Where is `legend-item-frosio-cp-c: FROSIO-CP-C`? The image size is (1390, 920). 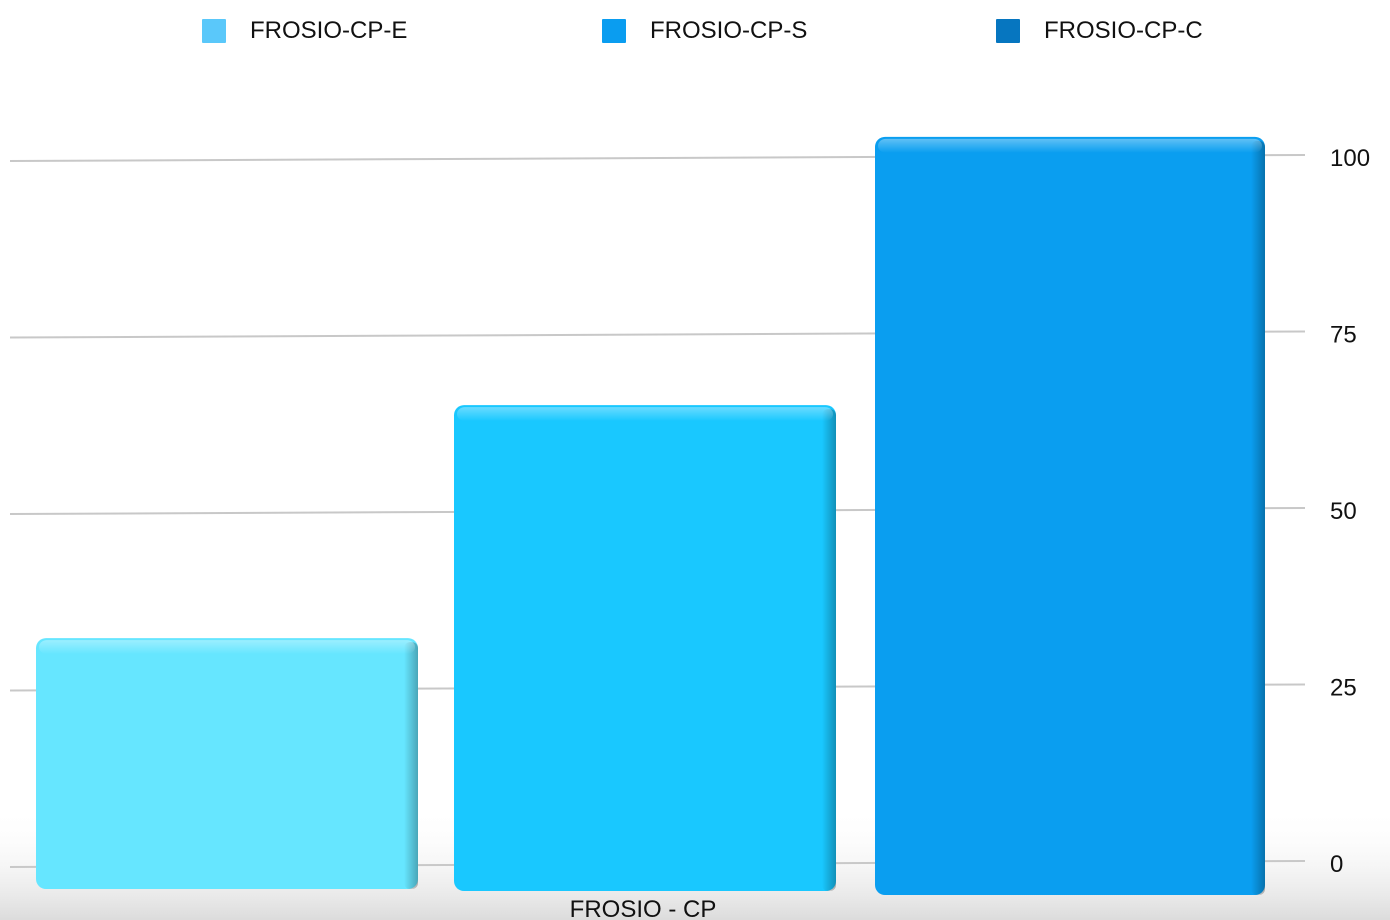
legend-item-frosio-cp-c: FROSIO-CP-C is located at coordinates (1099, 31).